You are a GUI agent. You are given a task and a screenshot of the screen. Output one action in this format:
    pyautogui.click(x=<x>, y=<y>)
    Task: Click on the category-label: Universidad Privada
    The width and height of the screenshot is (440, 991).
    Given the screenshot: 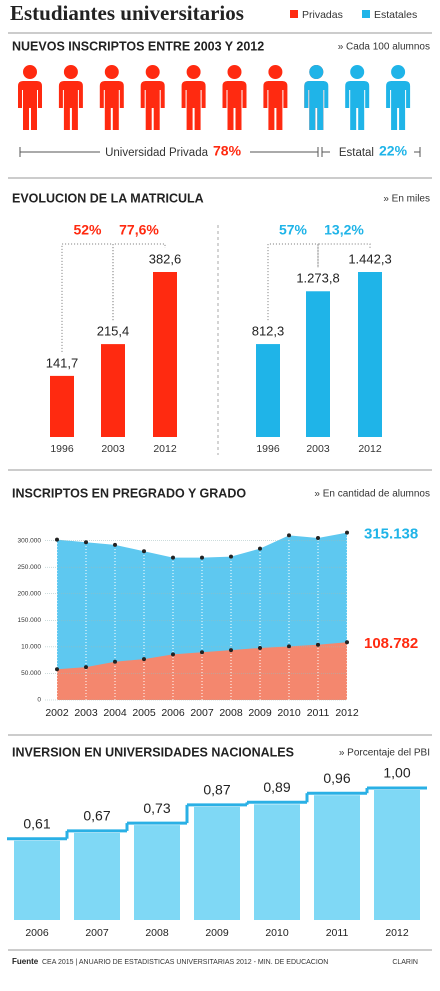 What is the action you would take?
    pyautogui.click(x=157, y=153)
    